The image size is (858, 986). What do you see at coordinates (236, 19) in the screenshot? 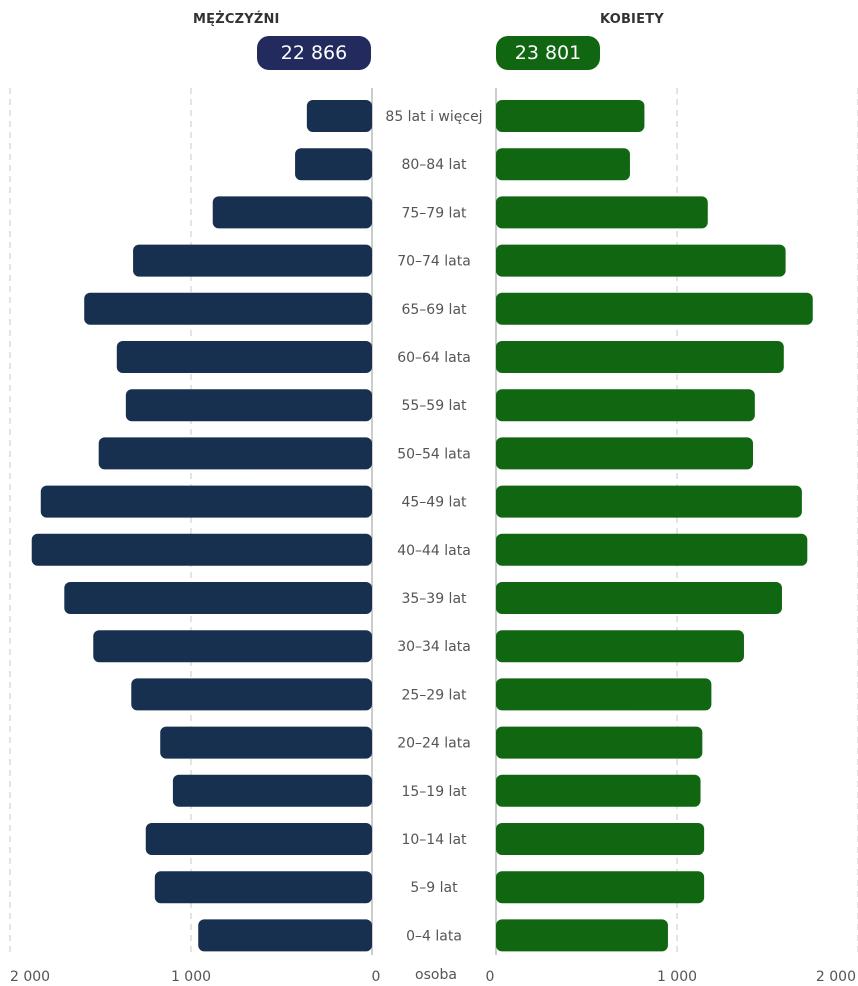
I see `men-header: MĘŻCZYŹNI` at bounding box center [236, 19].